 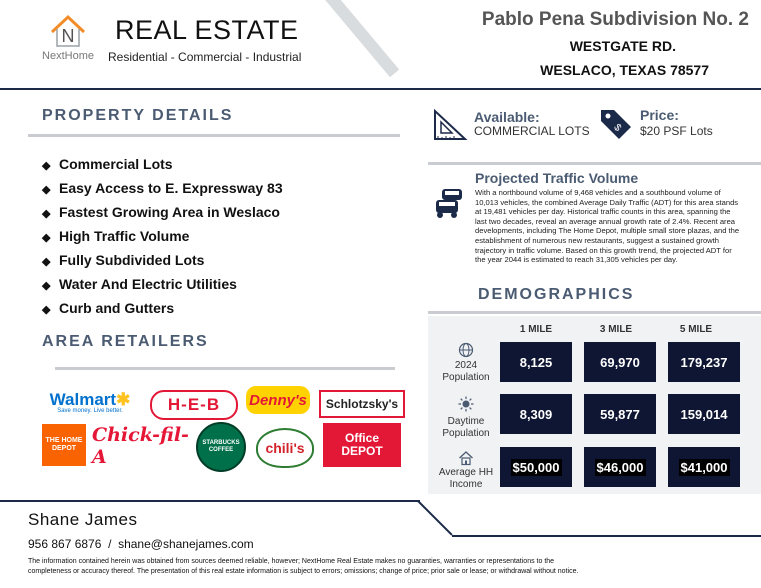 What do you see at coordinates (141, 544) in the screenshot?
I see `agent-contact: 956 867 6876 / shane@shanejames.com` at bounding box center [141, 544].